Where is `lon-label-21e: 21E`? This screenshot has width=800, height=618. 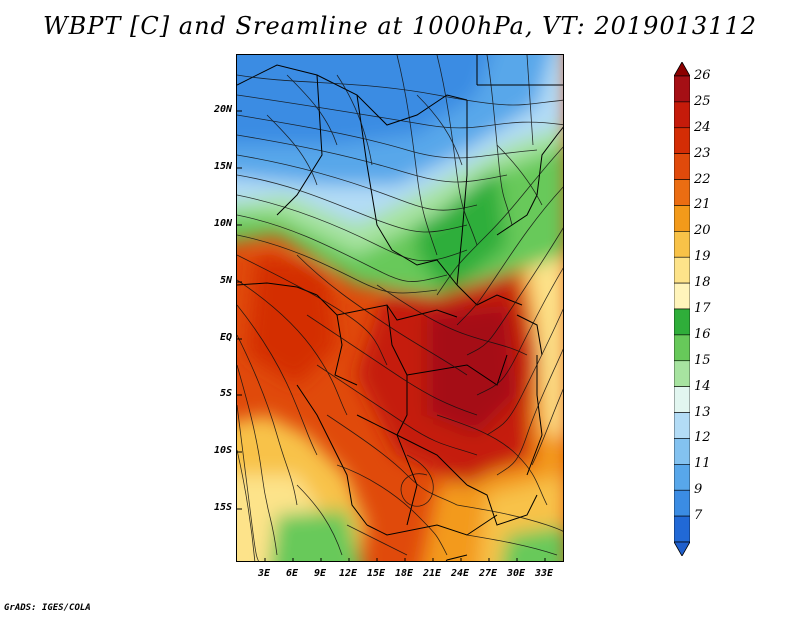
lon-label-21e: 21E is located at coordinates (432, 573).